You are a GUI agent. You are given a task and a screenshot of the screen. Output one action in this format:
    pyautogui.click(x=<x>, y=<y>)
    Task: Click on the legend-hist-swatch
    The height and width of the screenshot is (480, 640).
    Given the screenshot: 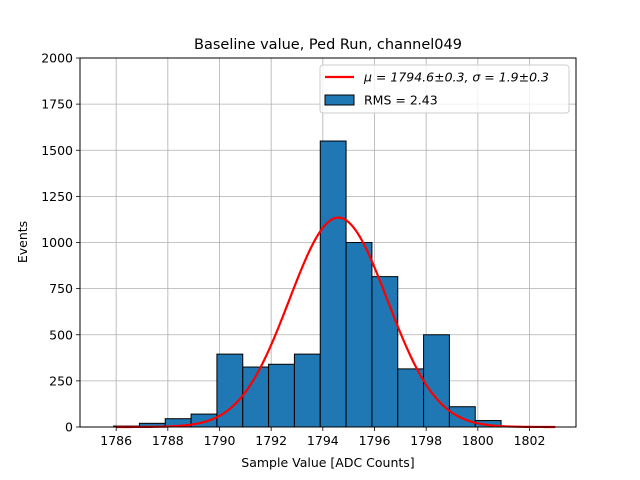 What is the action you would take?
    pyautogui.click(x=339, y=100)
    